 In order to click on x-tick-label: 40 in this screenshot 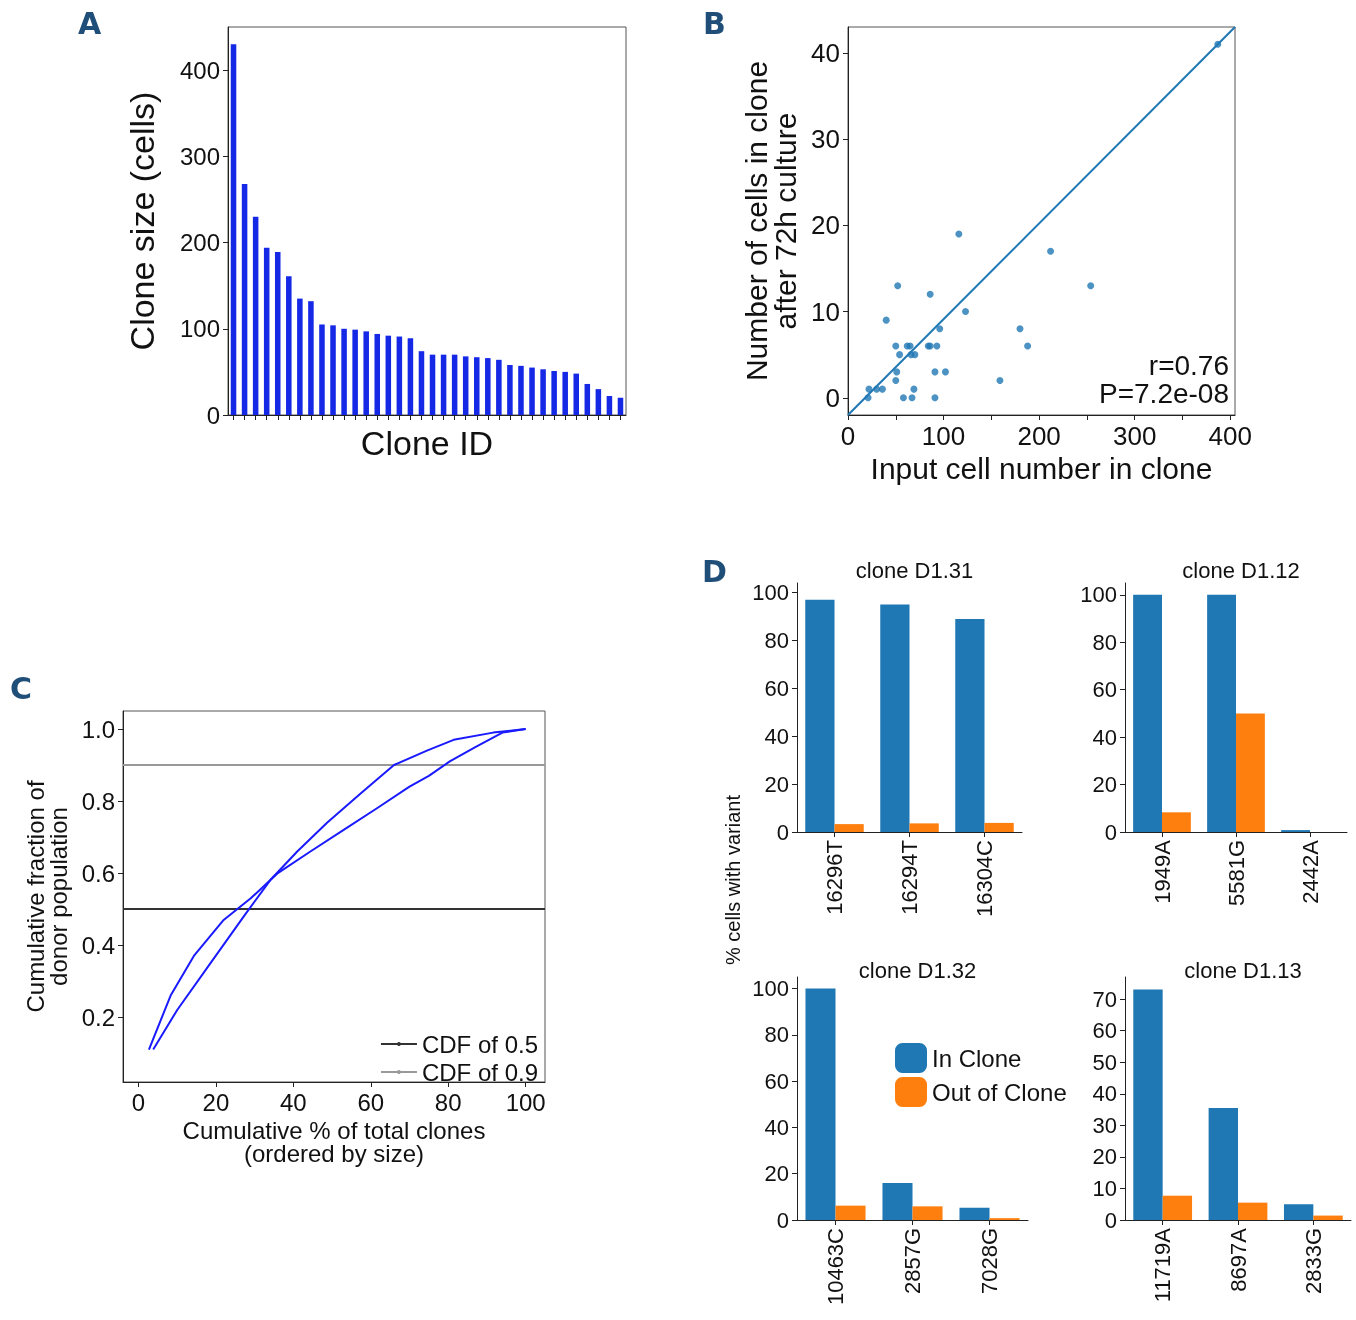, I will do `click(293, 1102)`.